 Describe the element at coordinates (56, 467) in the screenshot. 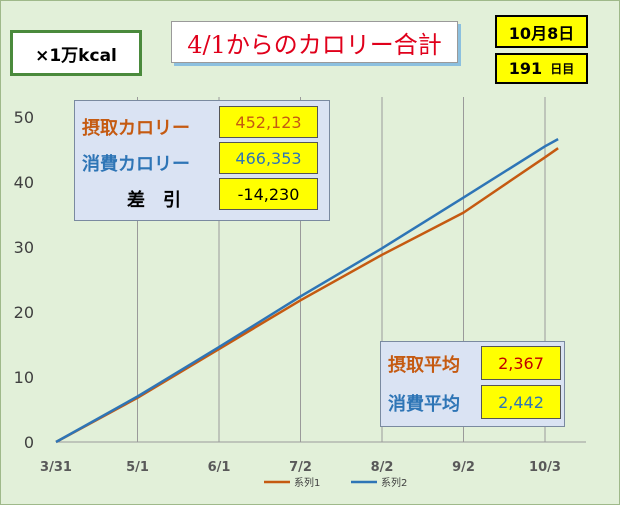

I see `x-tick-label: 3/31` at that location.